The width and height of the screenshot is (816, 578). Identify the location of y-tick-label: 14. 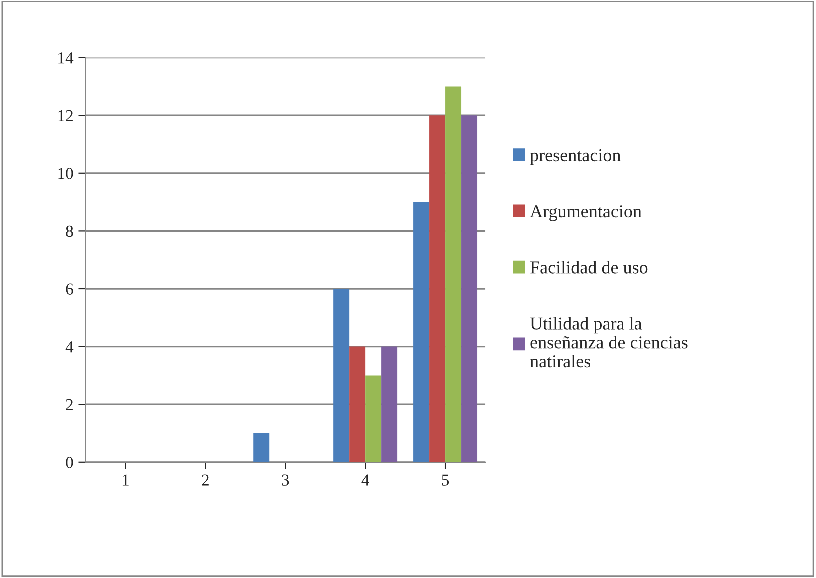
(66, 58).